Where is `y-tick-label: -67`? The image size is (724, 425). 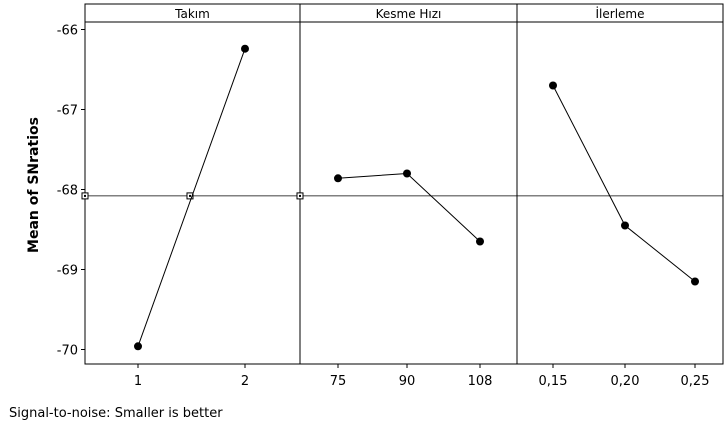
y-tick-label: -67 is located at coordinates (67, 111).